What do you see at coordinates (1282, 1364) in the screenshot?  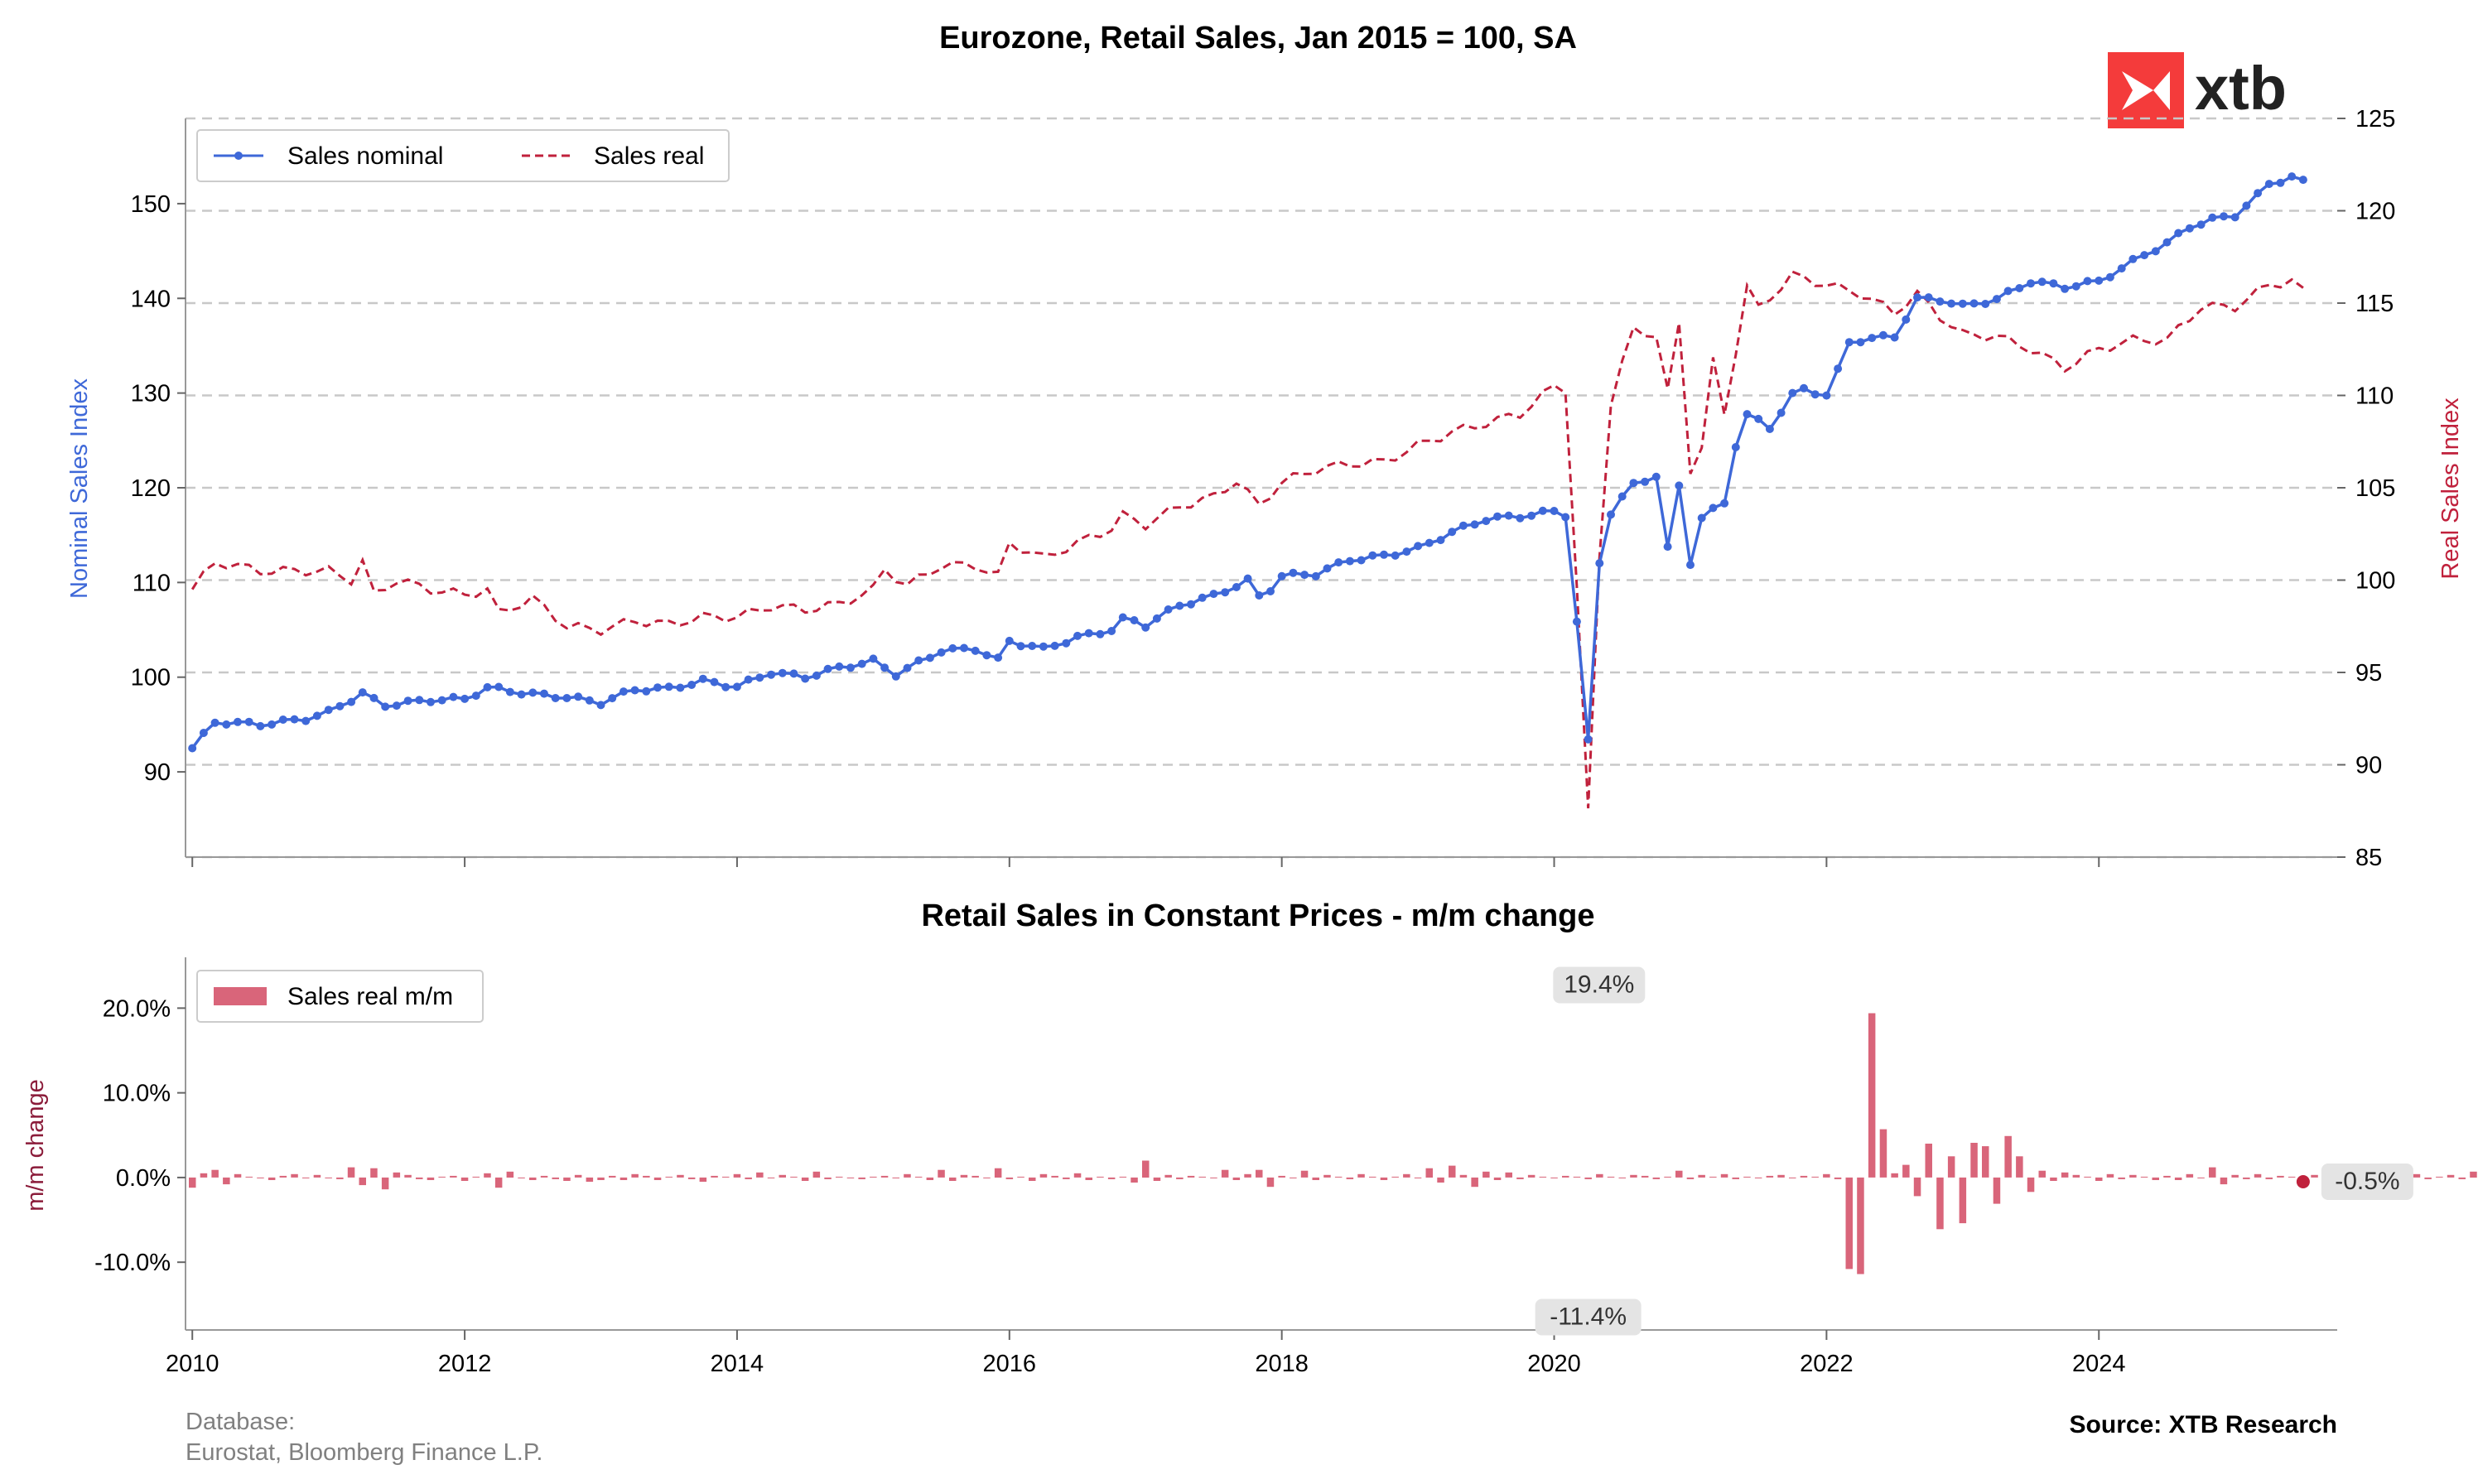 I see `x-tick-label-4: 2018` at bounding box center [1282, 1364].